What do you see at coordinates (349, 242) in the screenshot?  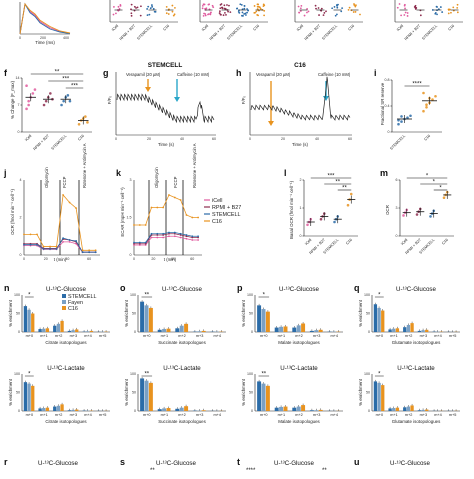 I see `l-cat-3: C16` at bounding box center [349, 242].